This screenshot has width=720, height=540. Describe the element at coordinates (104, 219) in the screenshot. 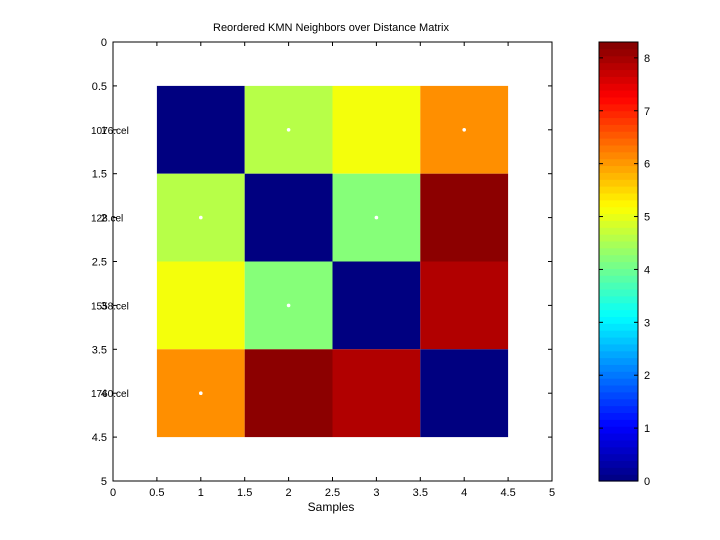

I see `y-tick-label: 2` at that location.